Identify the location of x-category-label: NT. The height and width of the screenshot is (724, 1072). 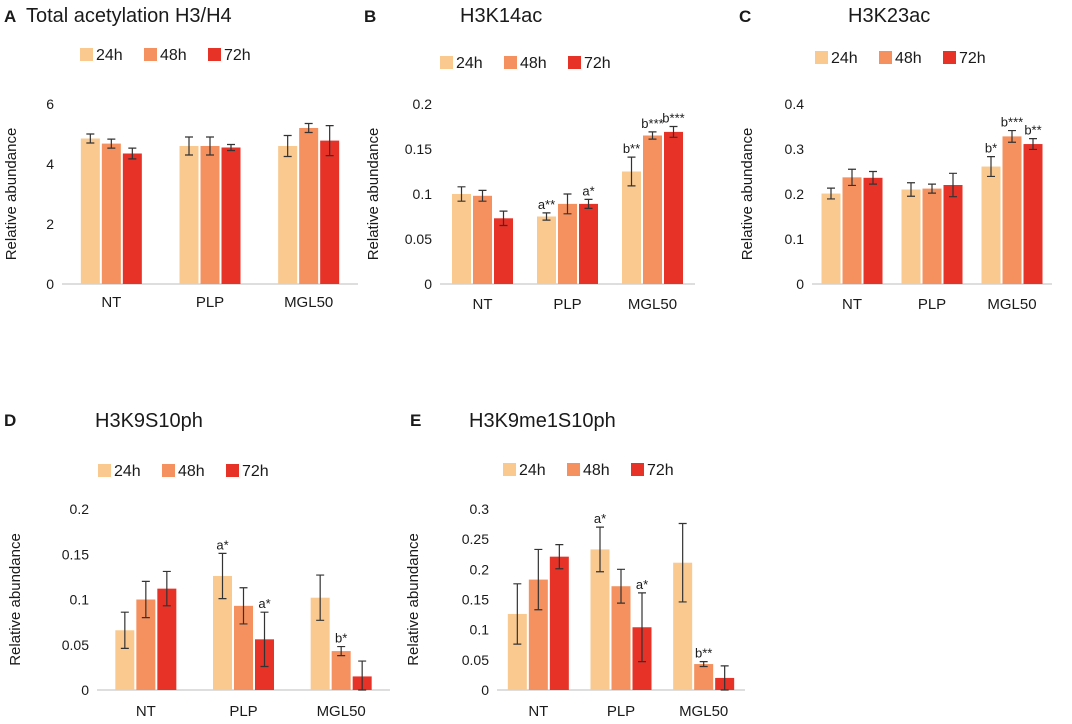
(146, 711).